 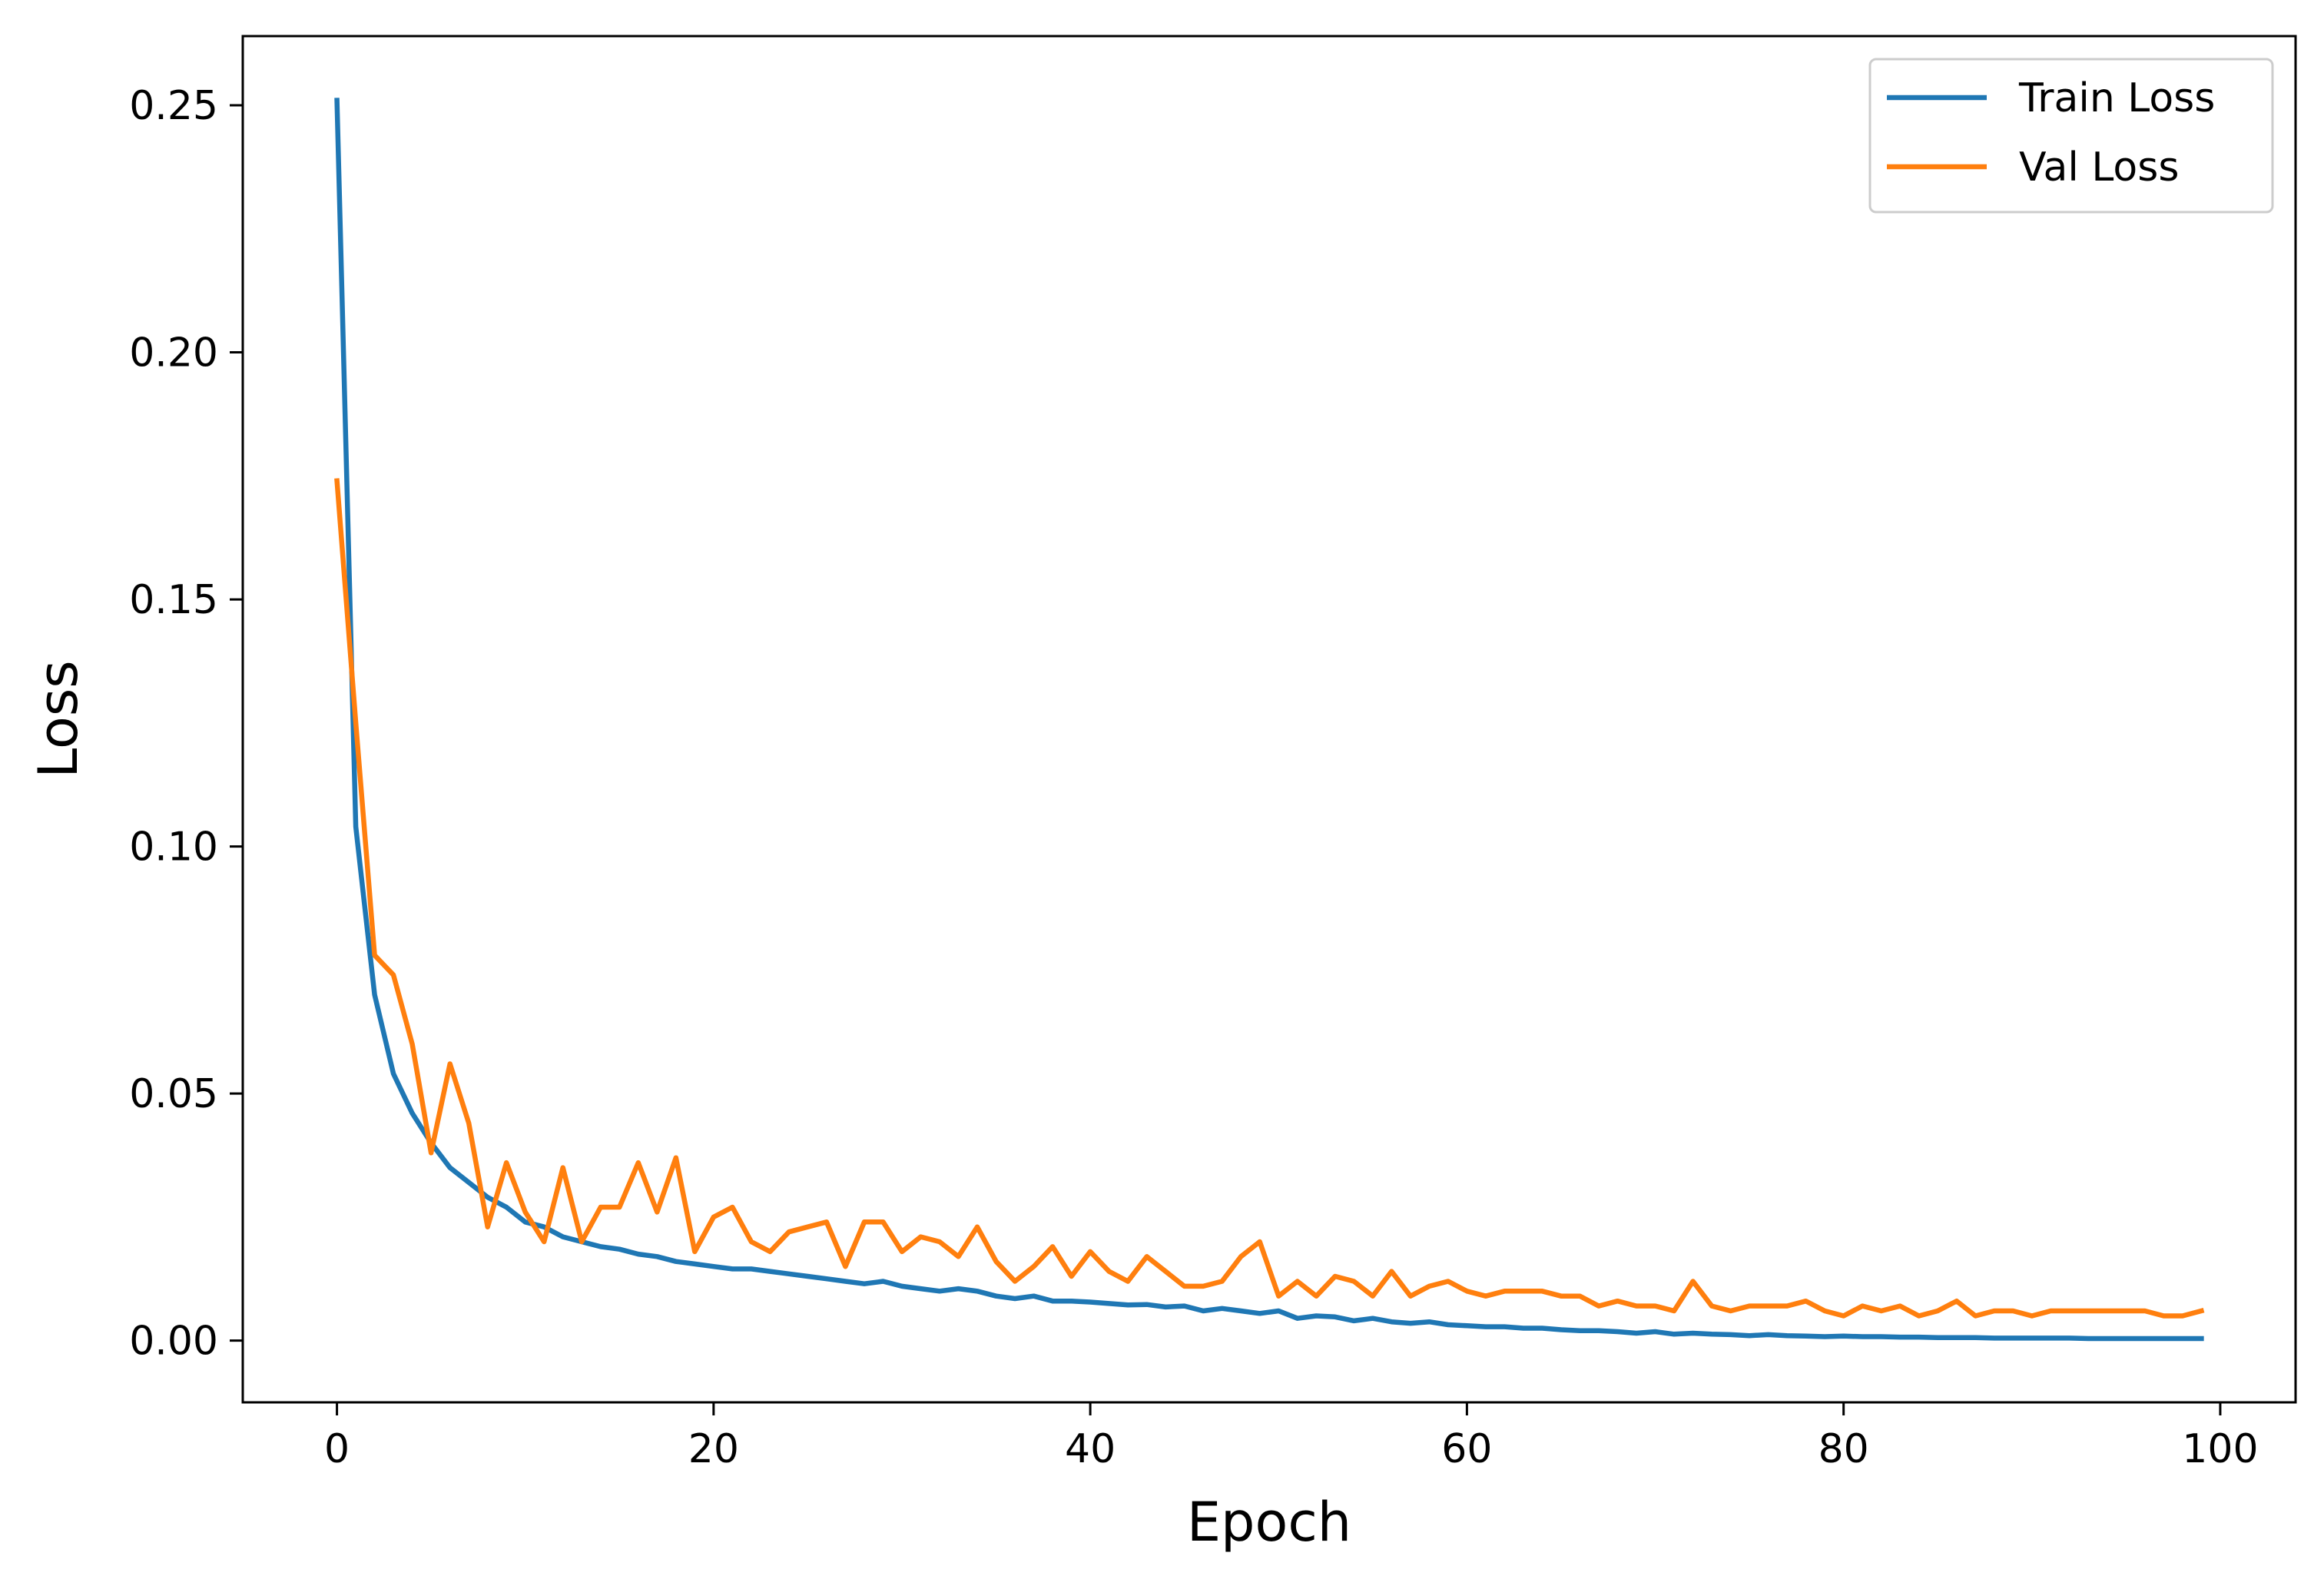 What do you see at coordinates (2099, 167) in the screenshot?
I see `legend-label-val-loss: Val Loss` at bounding box center [2099, 167].